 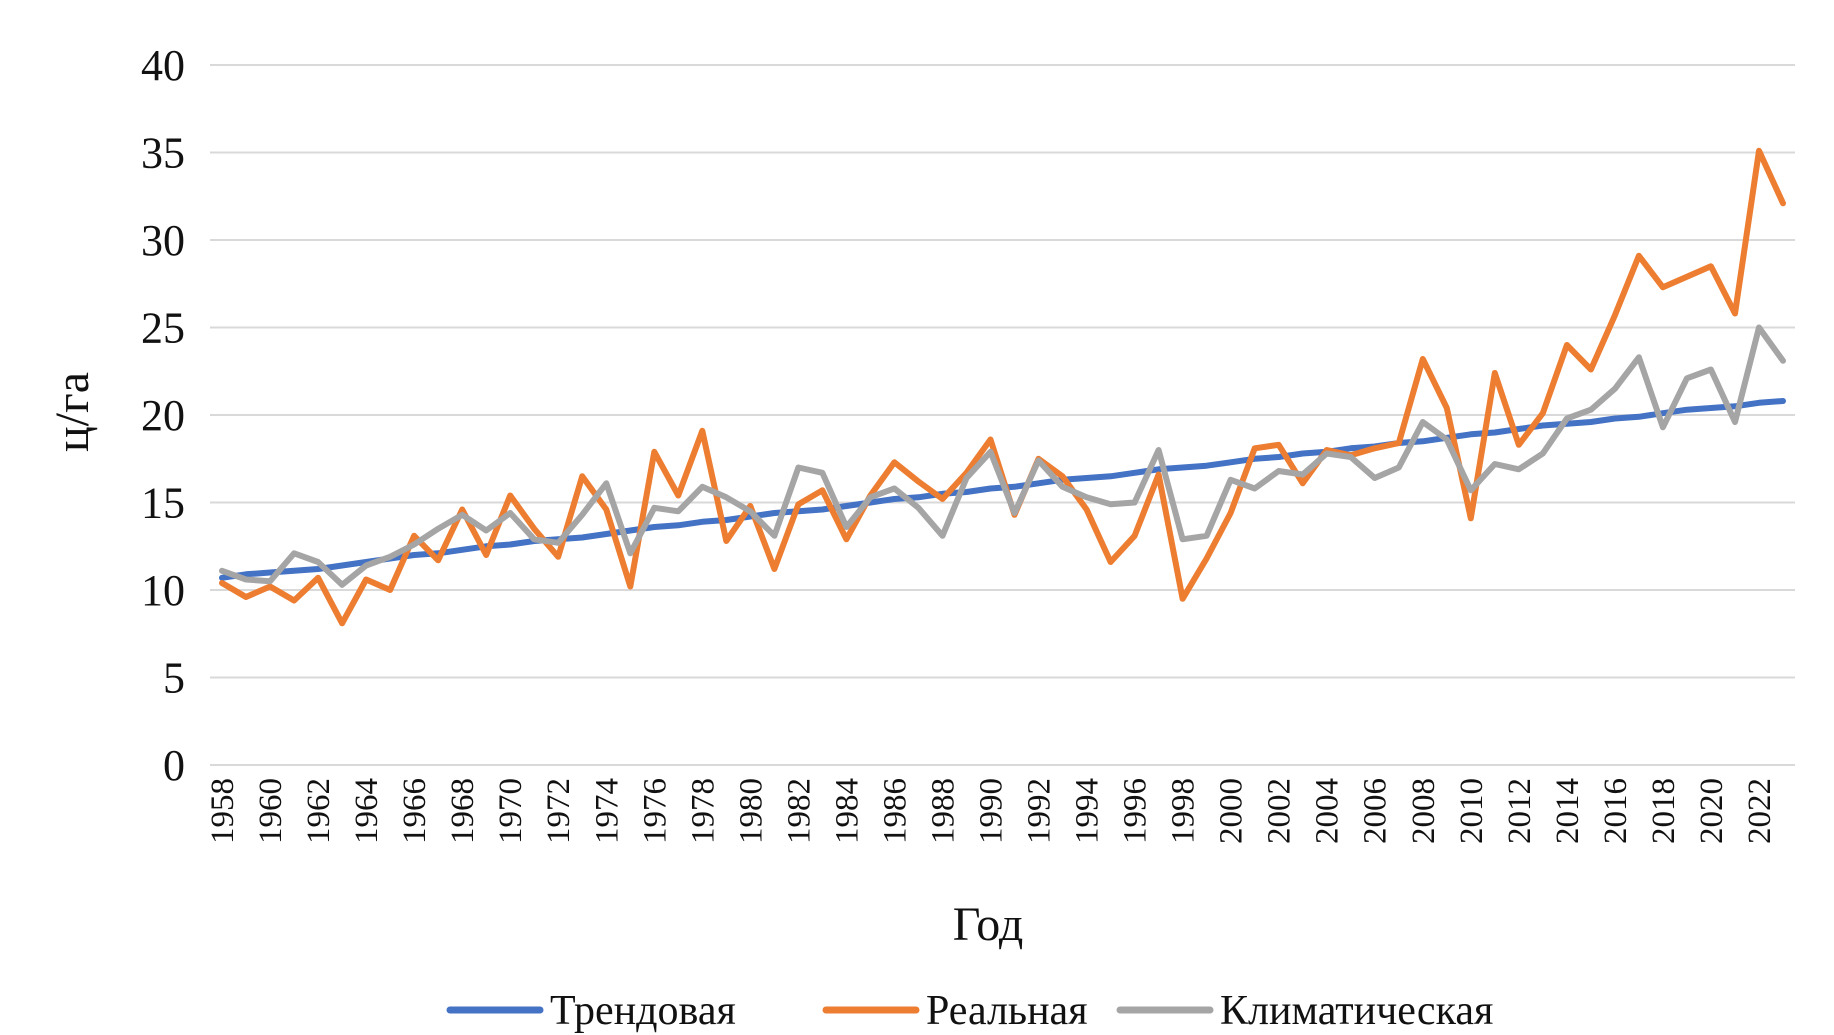 I want to click on x-tick-label-2014: 2014, so click(x=1568, y=811).